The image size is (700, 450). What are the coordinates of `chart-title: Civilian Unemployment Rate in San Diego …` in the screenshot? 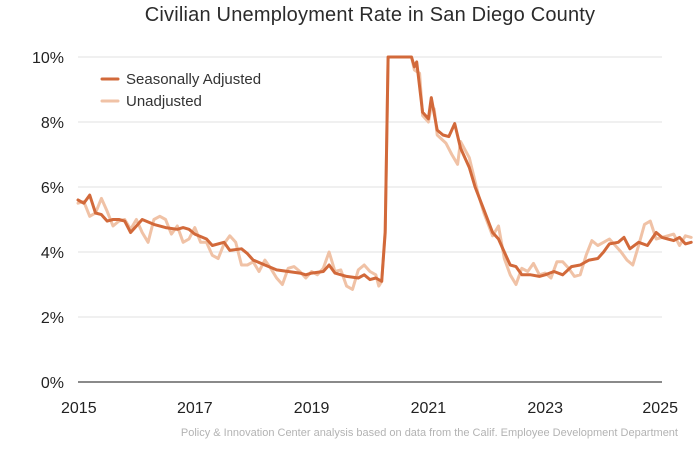 It's located at (370, 15).